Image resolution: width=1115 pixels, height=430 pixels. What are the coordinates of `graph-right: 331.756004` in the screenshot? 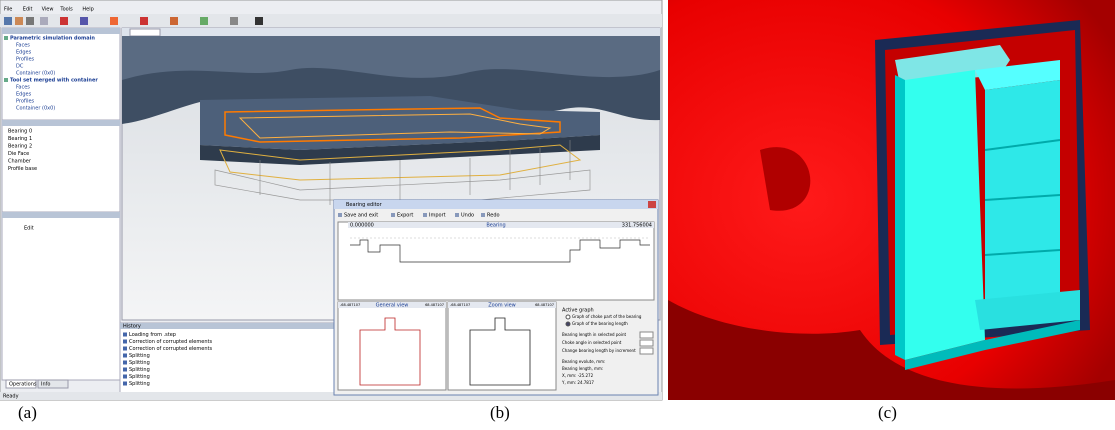 It's located at (637, 226).